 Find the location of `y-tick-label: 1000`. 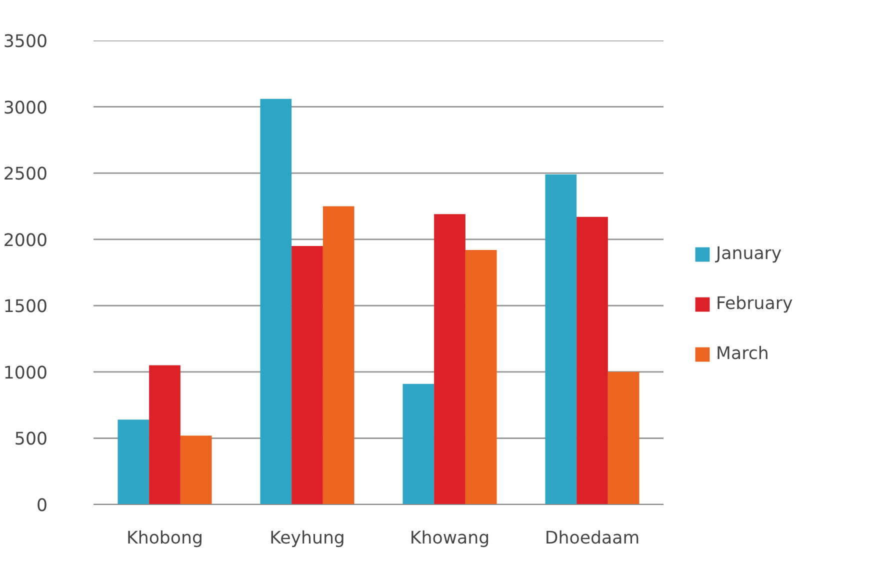

y-tick-label: 1000 is located at coordinates (25, 373).